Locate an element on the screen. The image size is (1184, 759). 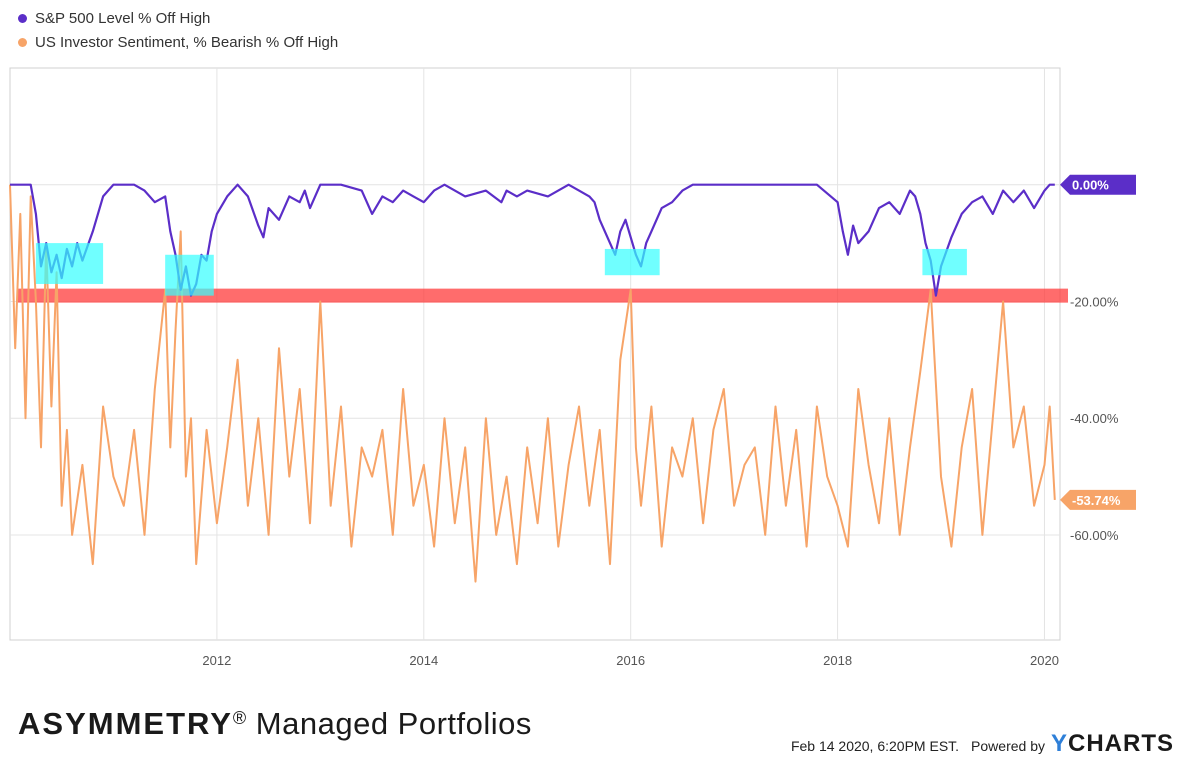
ycharts-logo-text: CHARTS is located at coordinates (1121, 743).